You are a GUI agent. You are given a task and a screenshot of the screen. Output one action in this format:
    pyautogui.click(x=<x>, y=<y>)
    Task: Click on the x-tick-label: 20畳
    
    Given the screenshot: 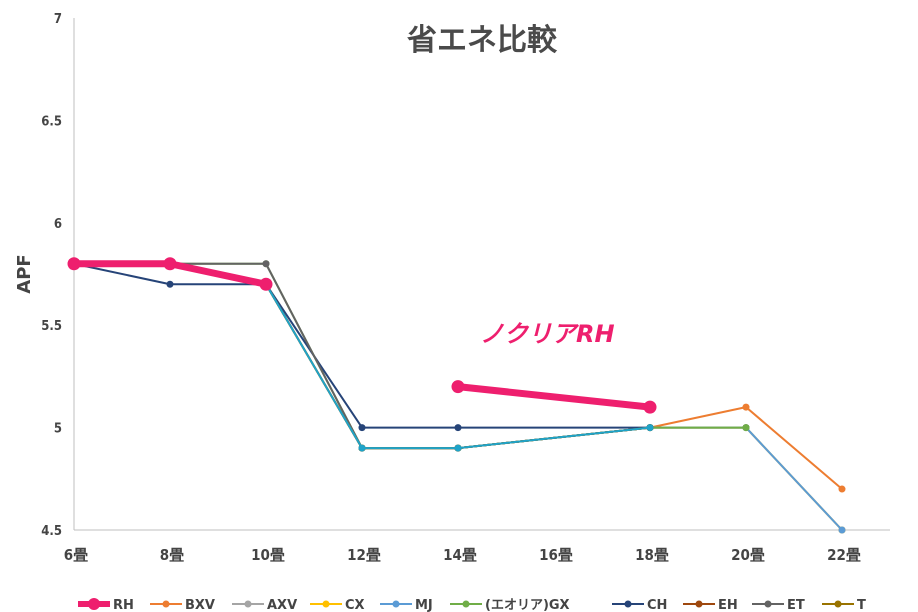 What is the action you would take?
    pyautogui.click(x=748, y=555)
    